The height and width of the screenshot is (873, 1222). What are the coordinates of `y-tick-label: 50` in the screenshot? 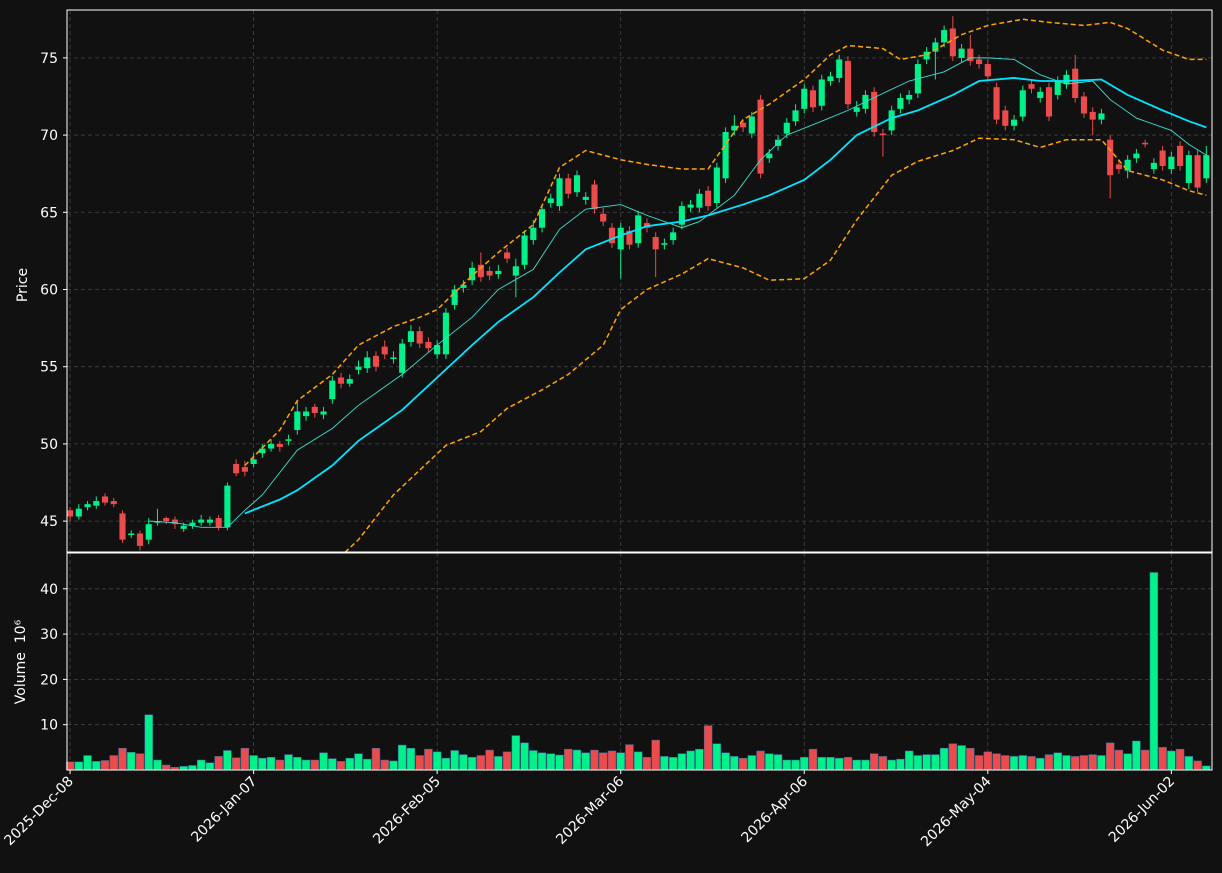 It's located at (49, 445).